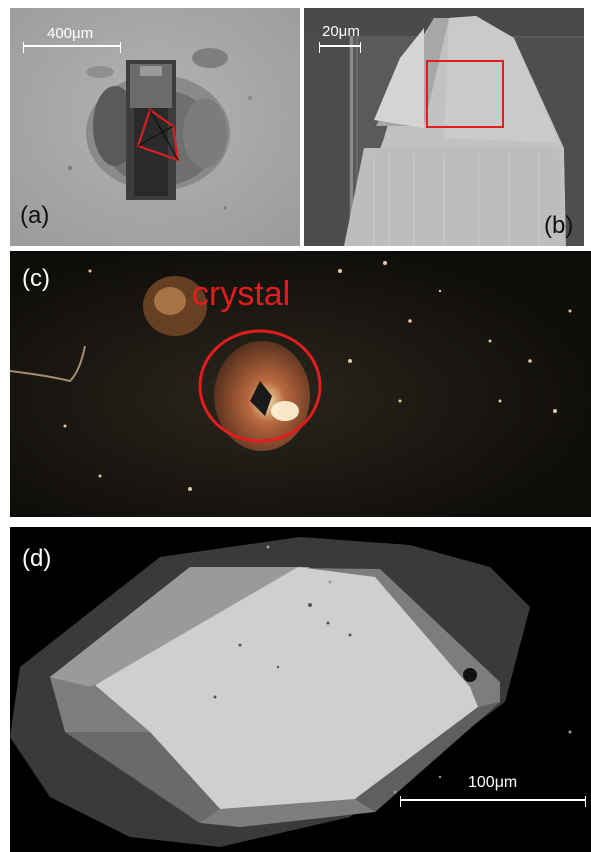 The image size is (591, 852). What do you see at coordinates (36, 278) in the screenshot?
I see `panel-letter-c: (c)` at bounding box center [36, 278].